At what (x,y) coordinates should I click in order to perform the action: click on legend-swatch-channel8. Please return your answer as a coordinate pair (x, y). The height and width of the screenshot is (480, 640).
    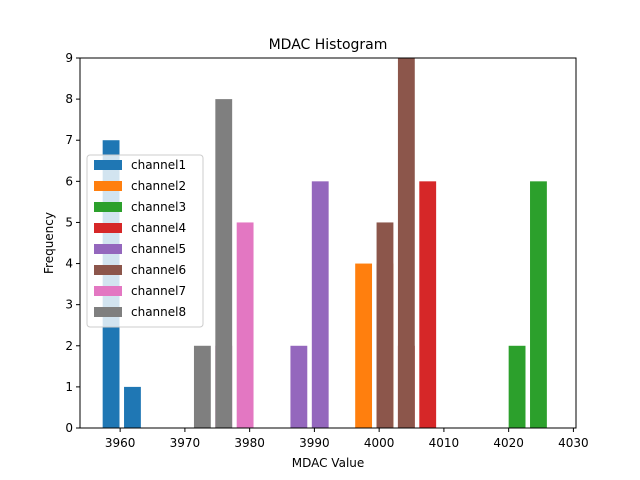
    Looking at the image, I should click on (108, 312).